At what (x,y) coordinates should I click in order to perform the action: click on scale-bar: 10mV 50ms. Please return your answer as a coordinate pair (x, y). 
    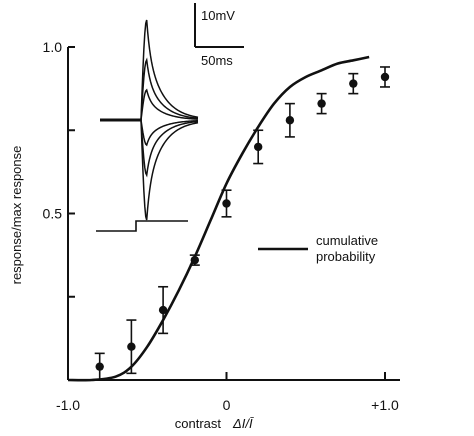
    Looking at the image, I should click on (219, 35).